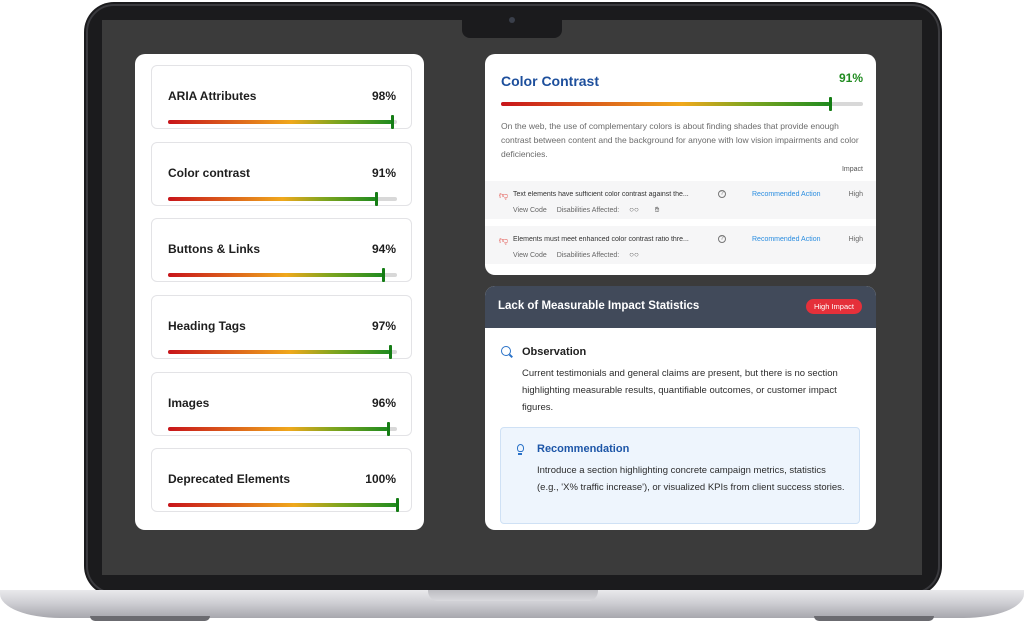 Image resolution: width=1024 pixels, height=623 pixels. I want to click on score-card: Buttons & Links 94%, so click(281, 250).